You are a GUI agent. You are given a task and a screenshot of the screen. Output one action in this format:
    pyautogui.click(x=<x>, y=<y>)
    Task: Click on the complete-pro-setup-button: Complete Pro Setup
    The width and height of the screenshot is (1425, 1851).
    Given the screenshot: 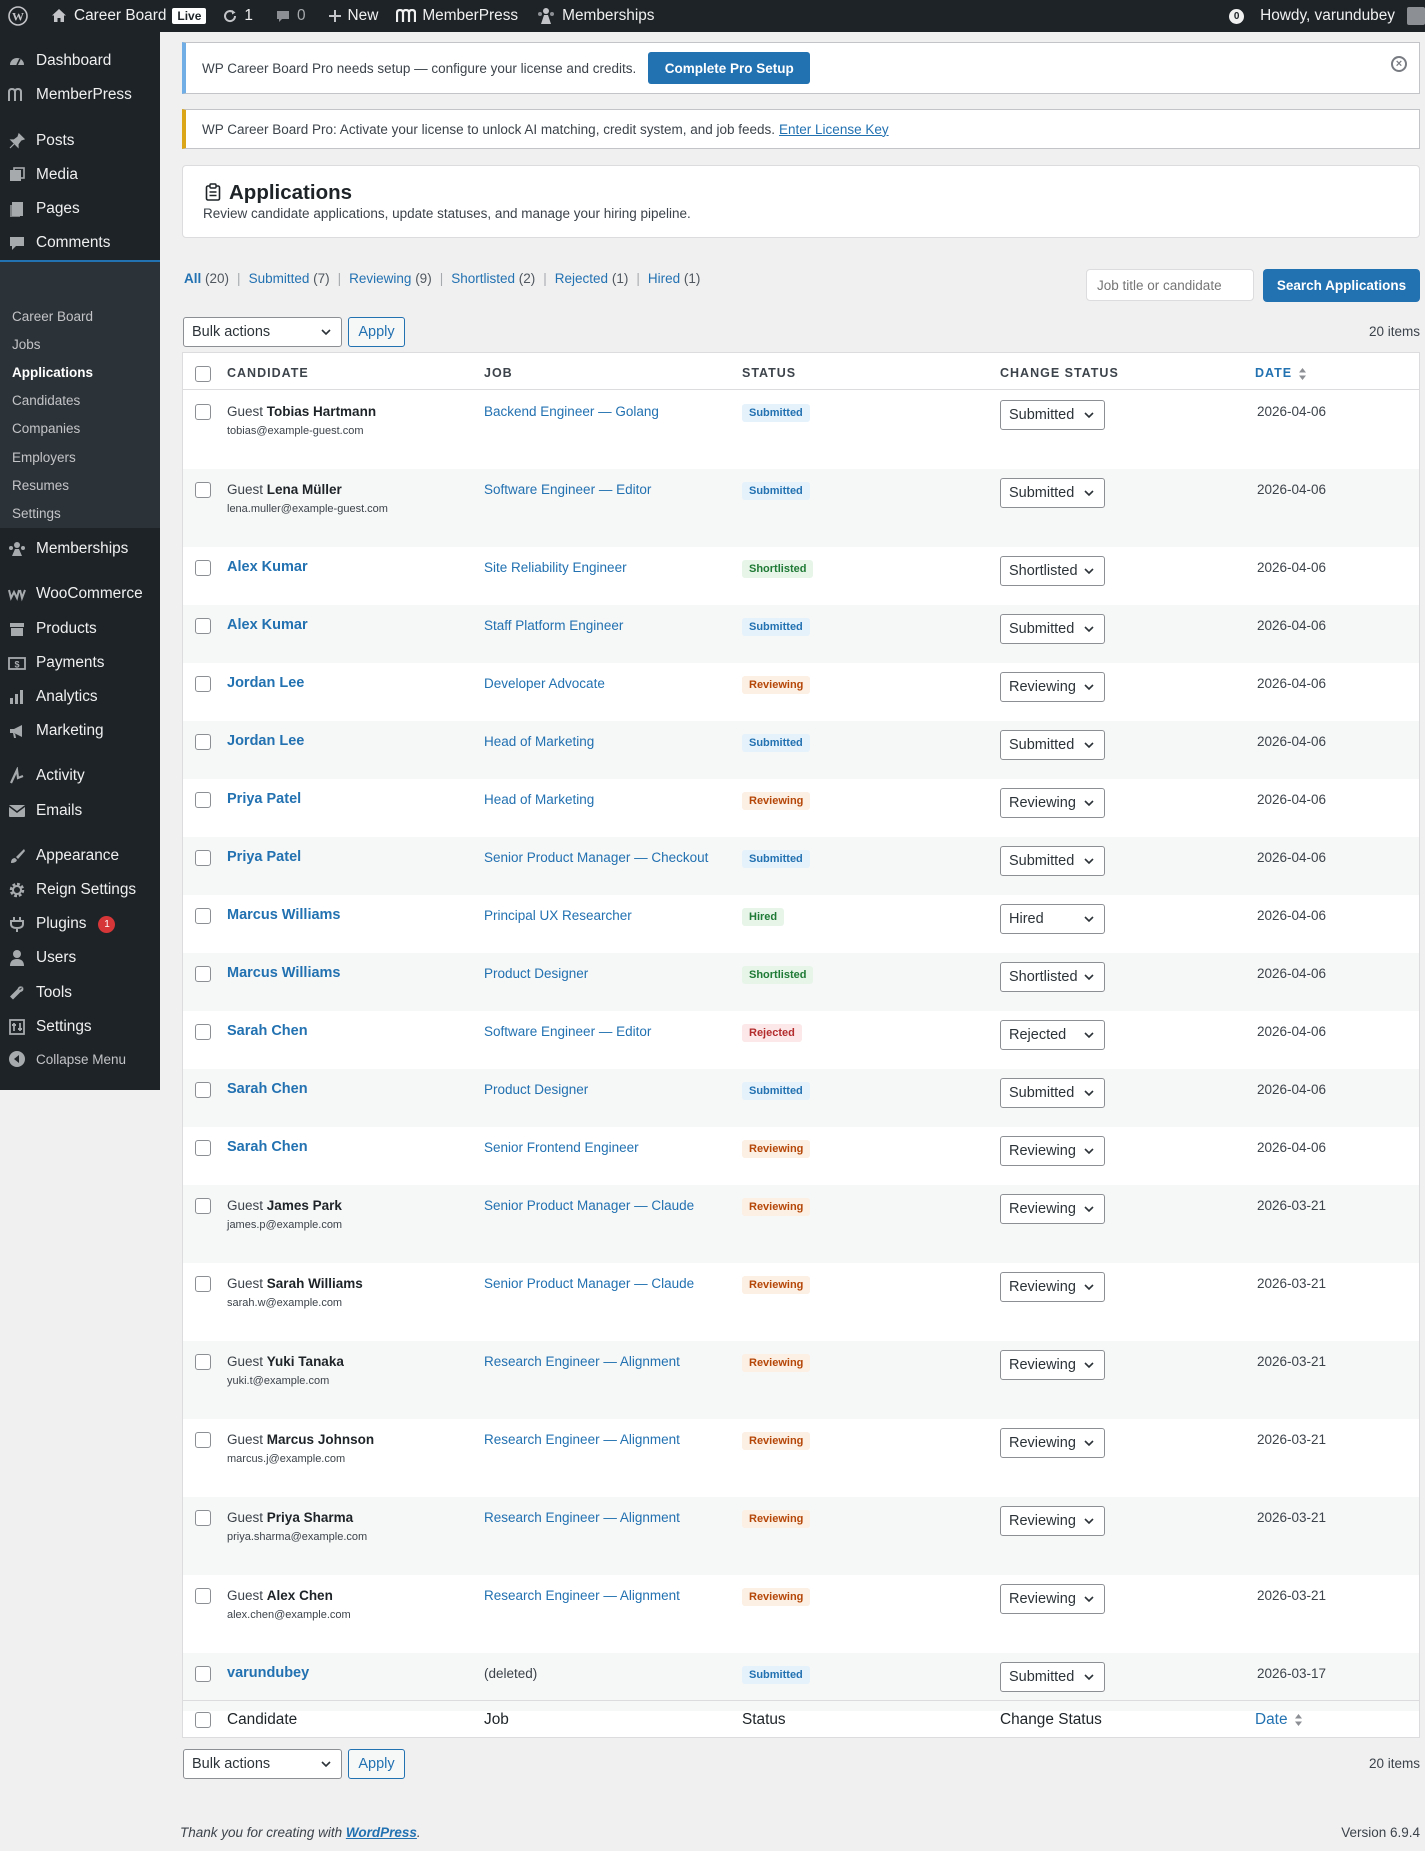 What is the action you would take?
    pyautogui.click(x=729, y=68)
    